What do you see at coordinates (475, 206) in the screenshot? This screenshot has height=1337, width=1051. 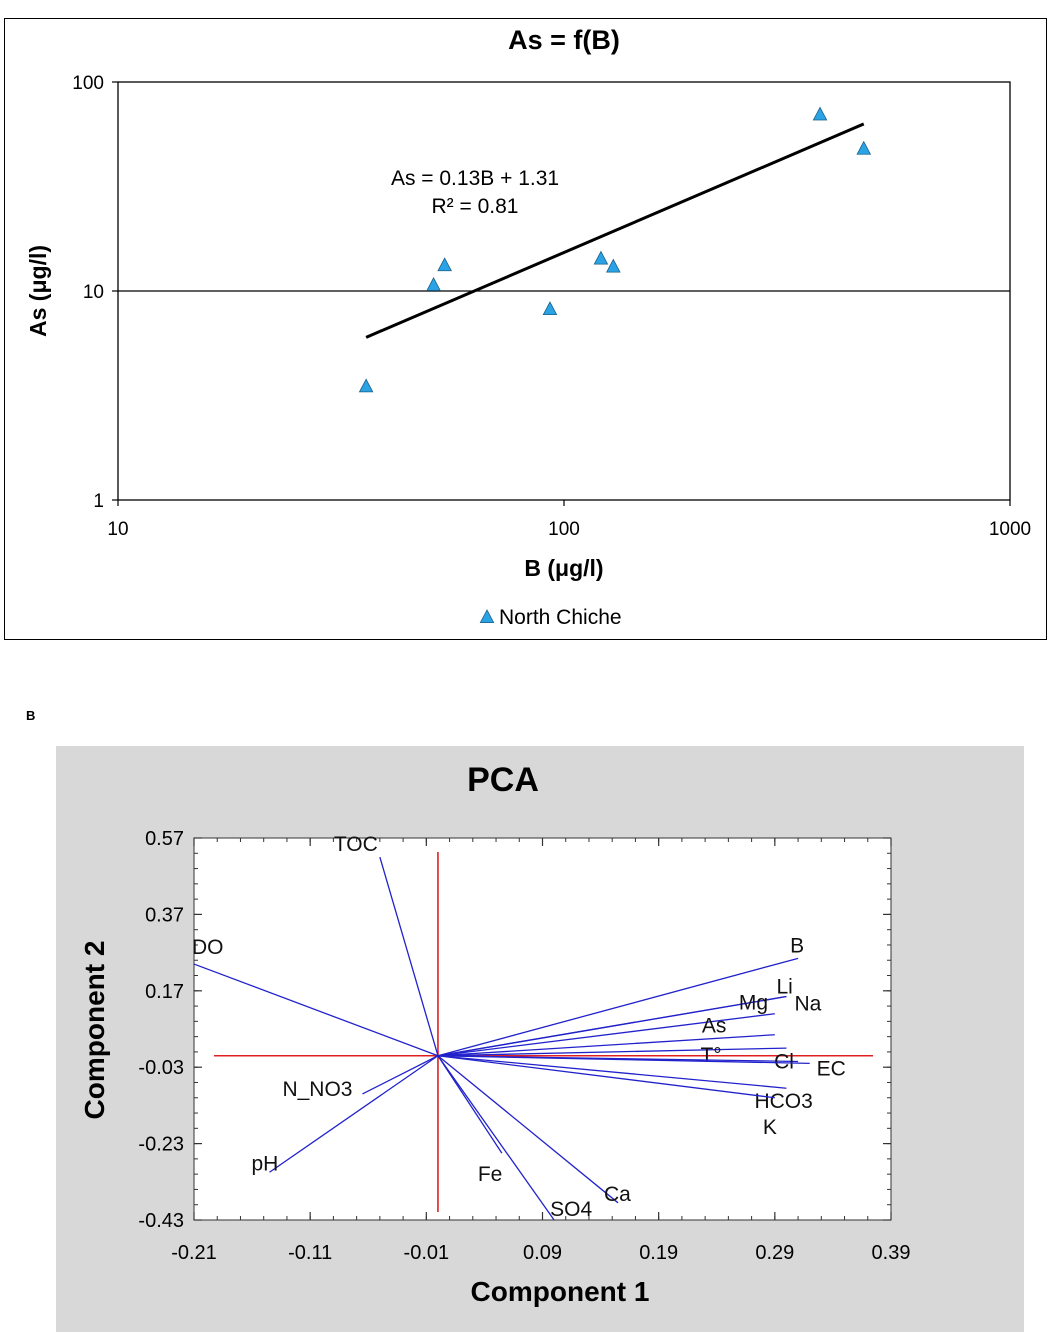 I see `trendline-r2: R² = 0.81` at bounding box center [475, 206].